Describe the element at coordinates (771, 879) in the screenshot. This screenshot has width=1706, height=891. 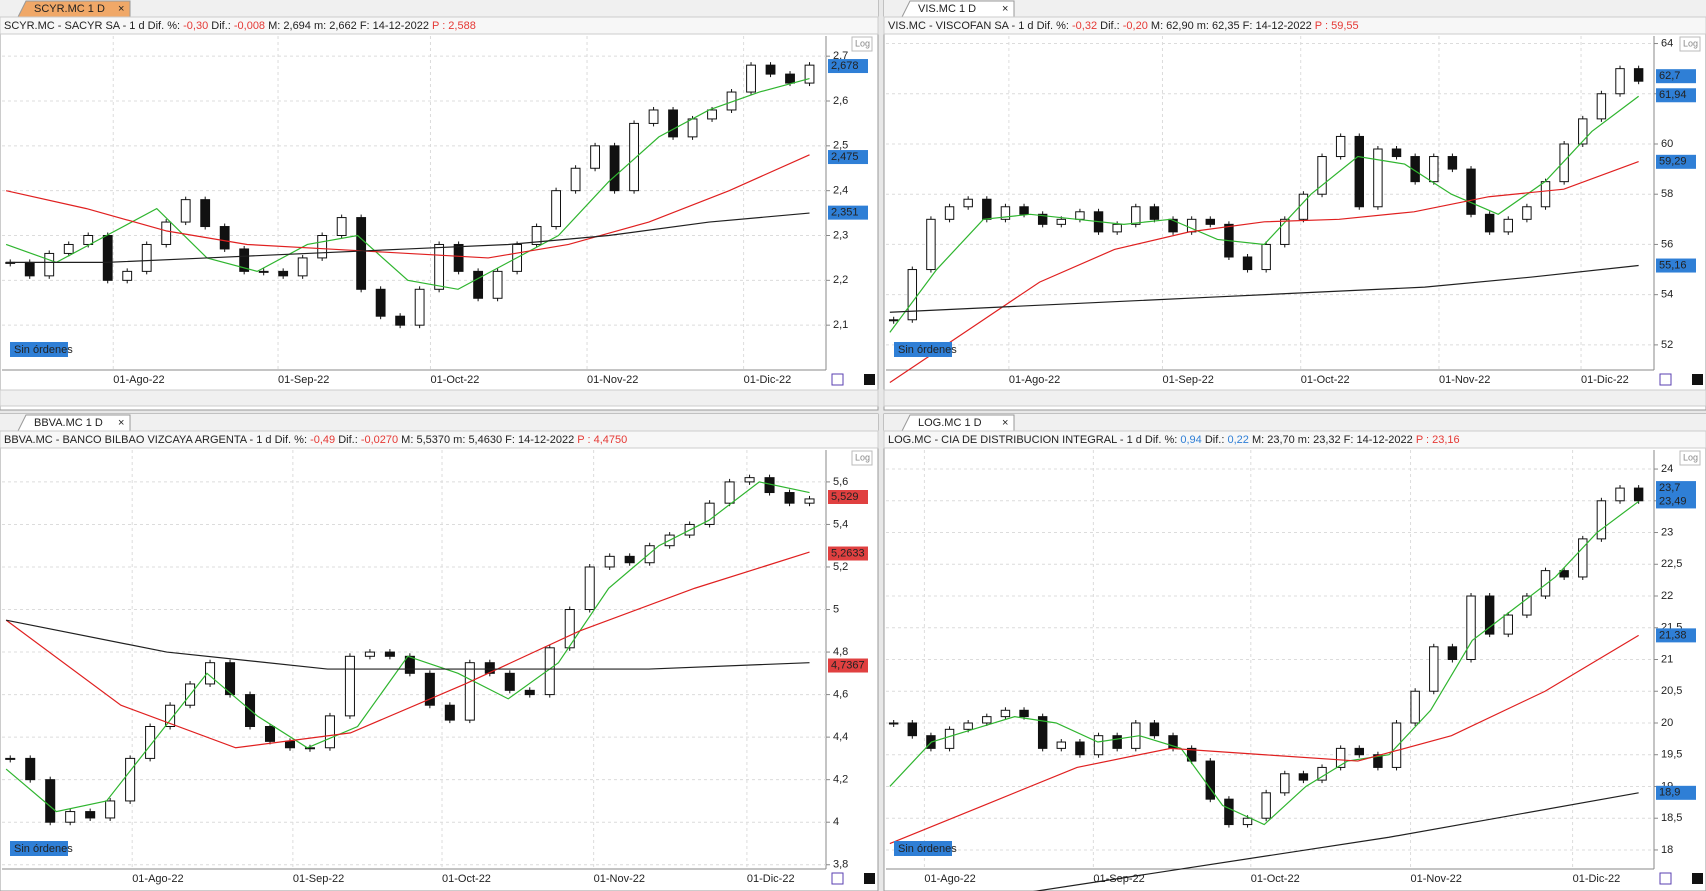
I see `x-tick-label: 01-Dic-22` at that location.